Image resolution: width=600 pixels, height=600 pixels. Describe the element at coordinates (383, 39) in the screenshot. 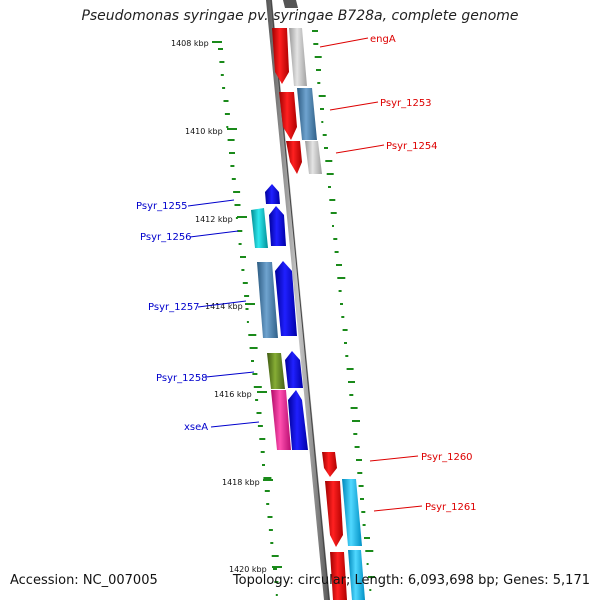

I see `gene-label-engA: engA` at that location.